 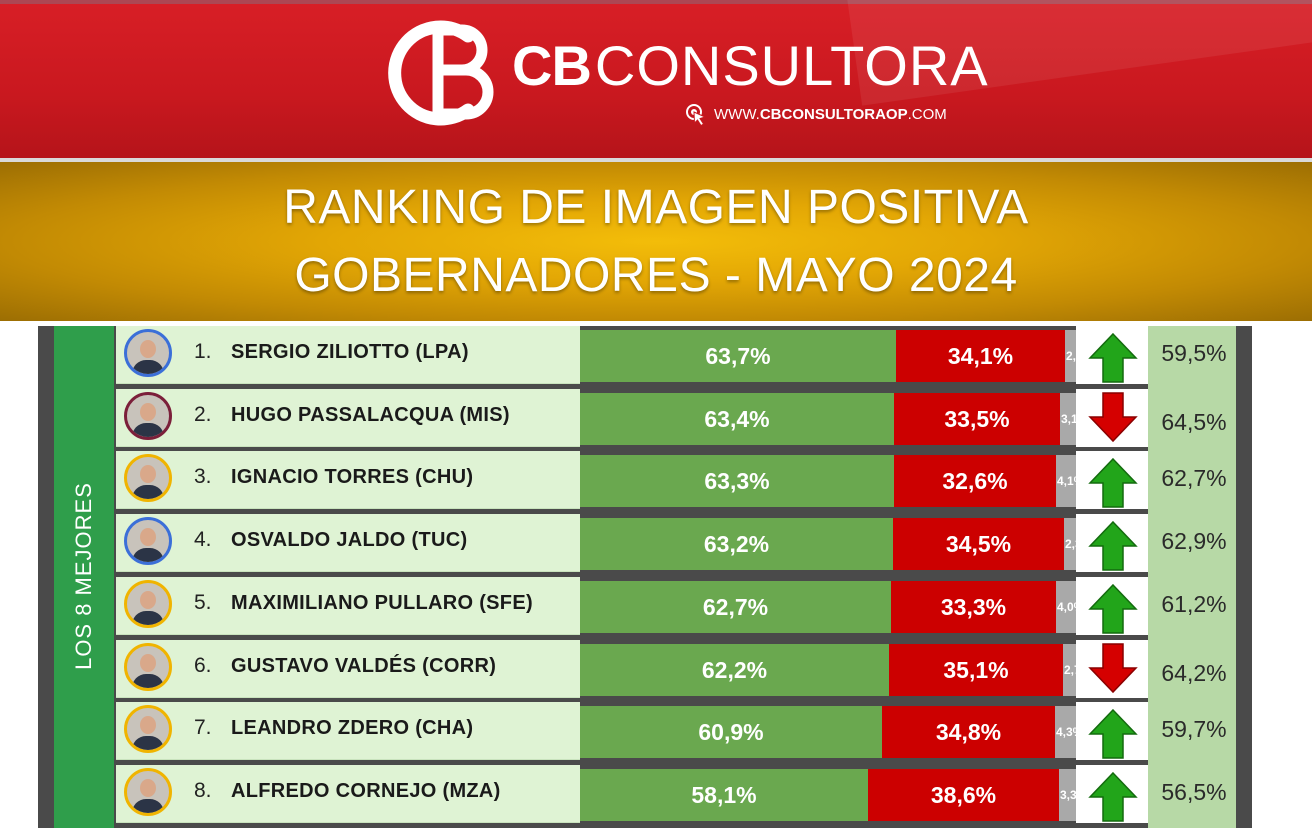 I want to click on previous-value: 62,7%, so click(x=1194, y=478).